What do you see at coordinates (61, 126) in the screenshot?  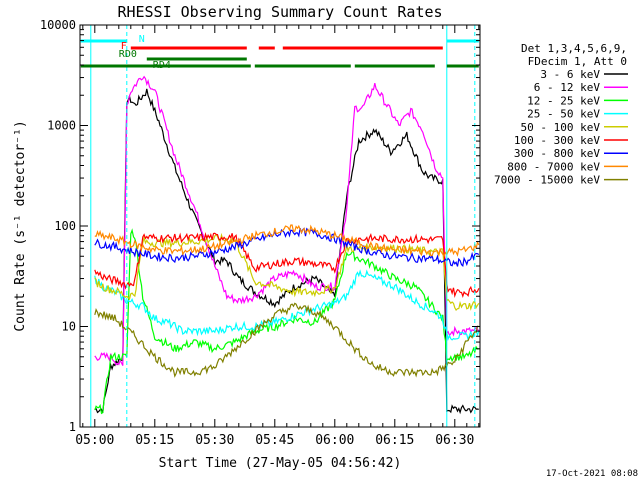 I see `y-tick-label: 1000` at bounding box center [61, 126].